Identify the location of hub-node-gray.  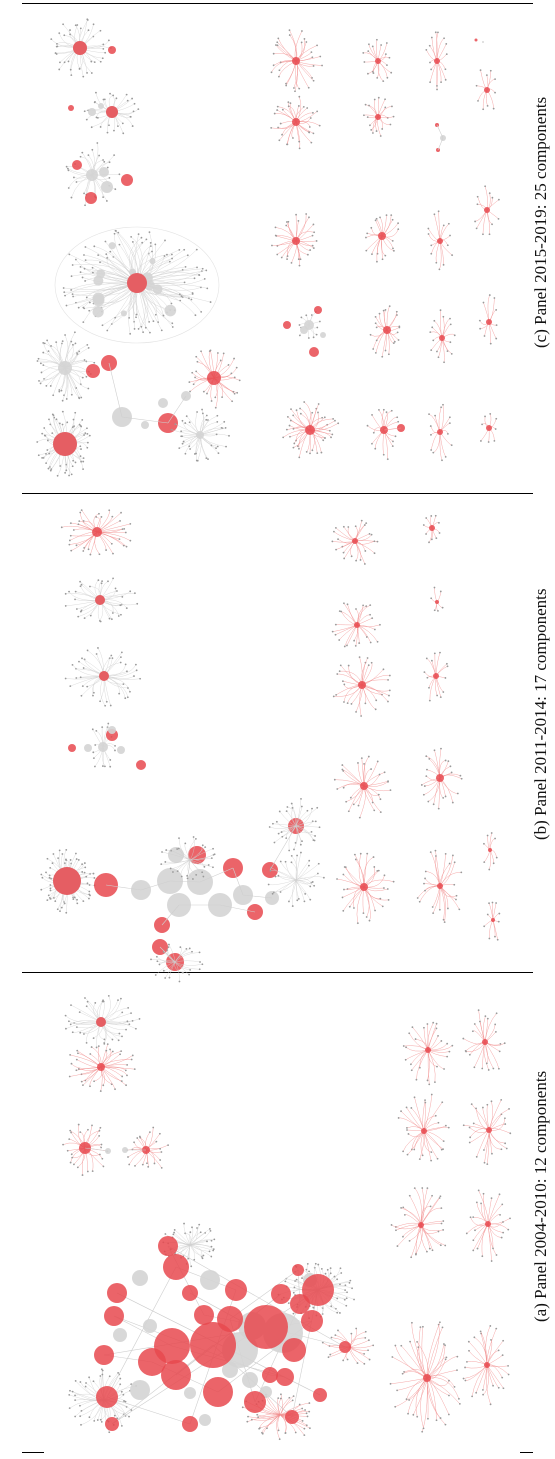
(112, 730).